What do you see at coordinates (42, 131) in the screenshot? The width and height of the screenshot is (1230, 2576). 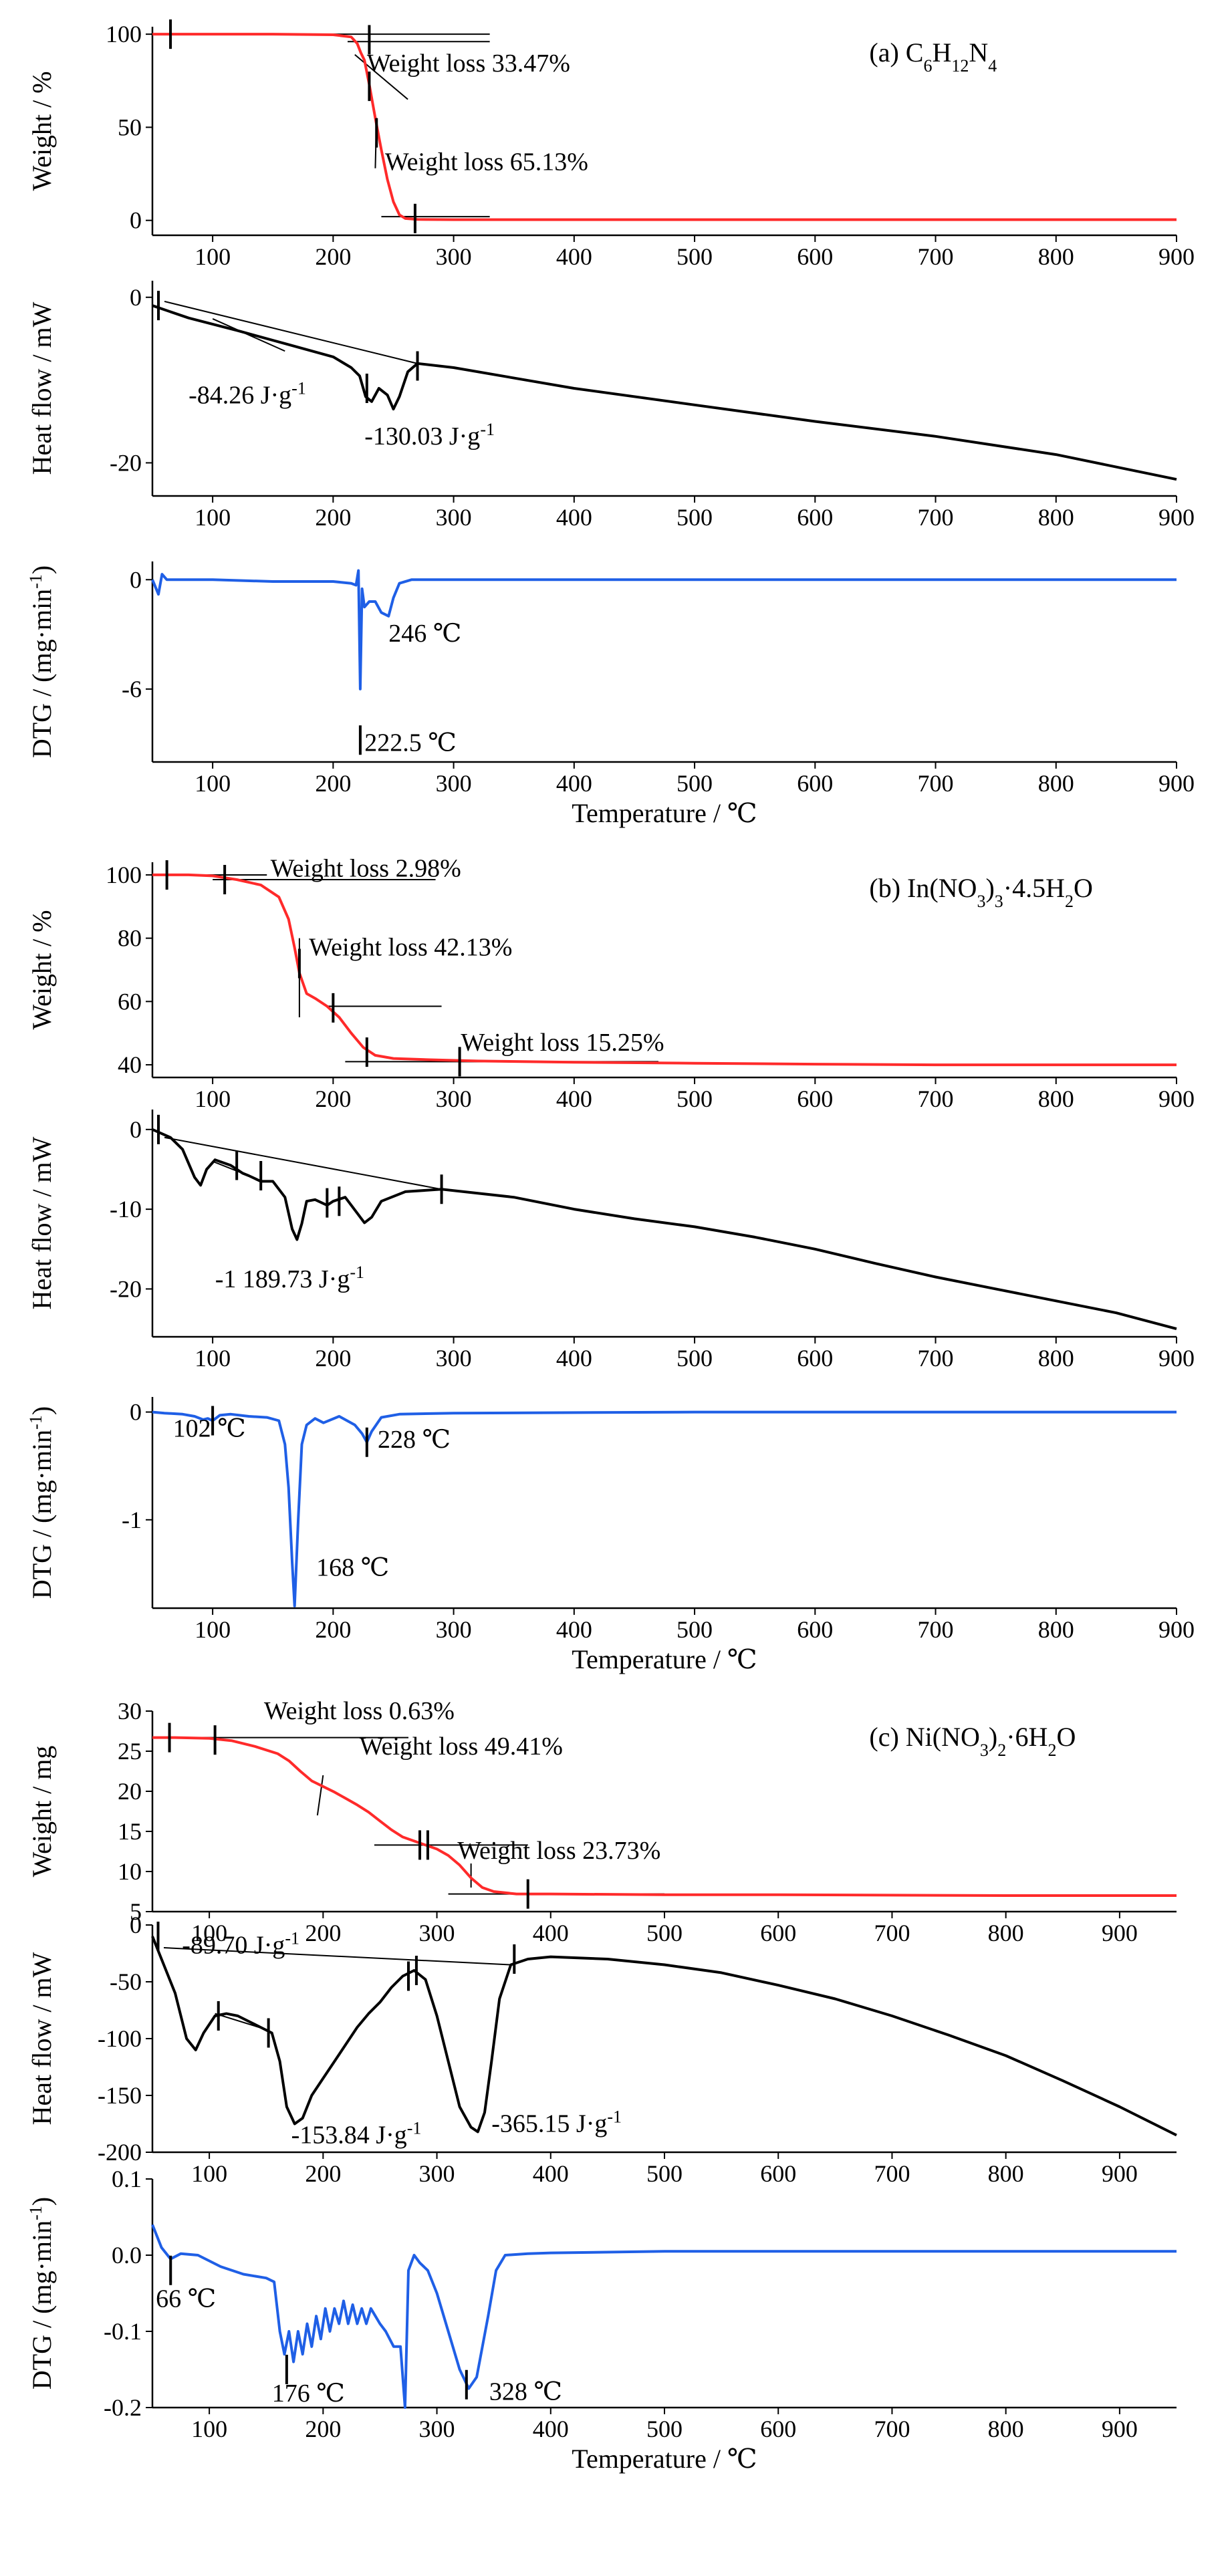 I see `y-axis-title: Weight / %` at bounding box center [42, 131].